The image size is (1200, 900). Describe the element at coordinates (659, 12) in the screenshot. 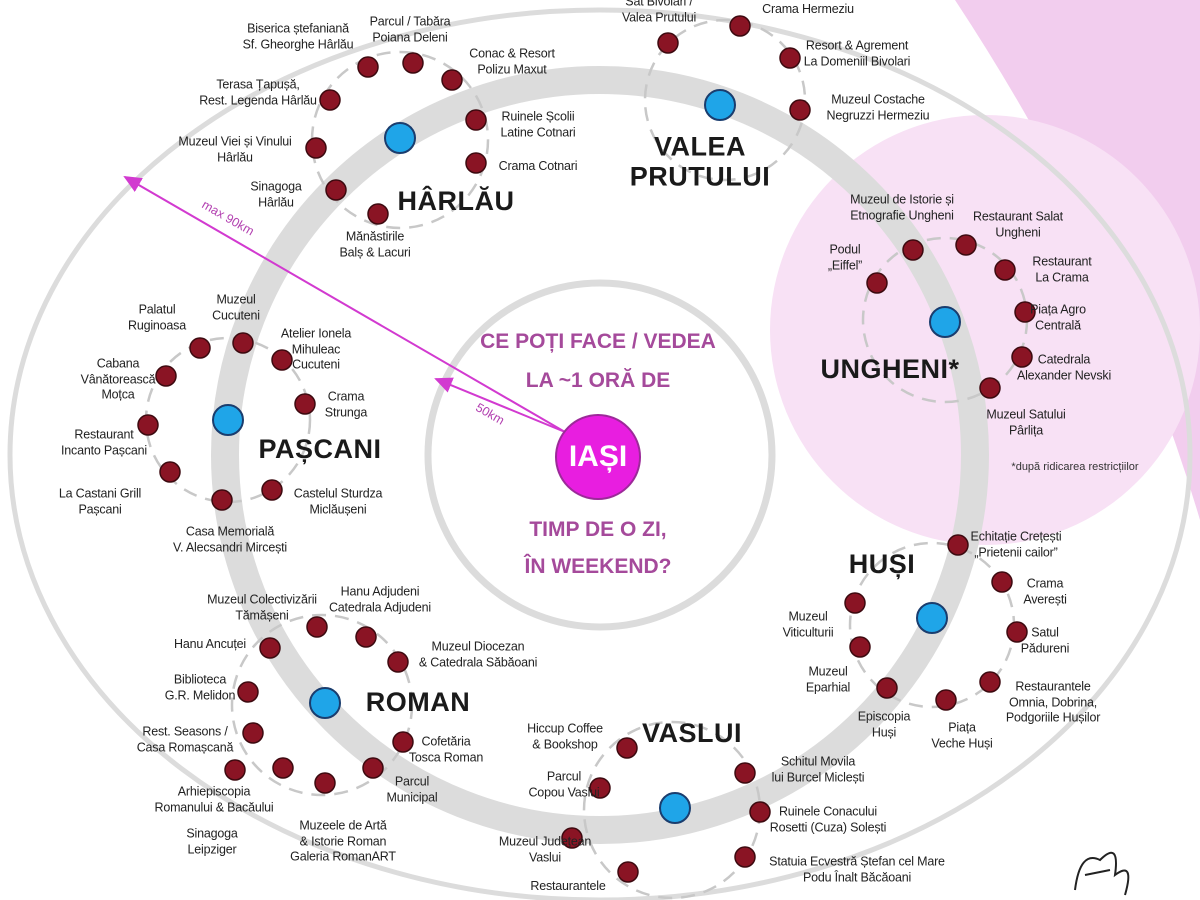

I see `site-label: Sat Bivolari / Valea Prutului` at that location.